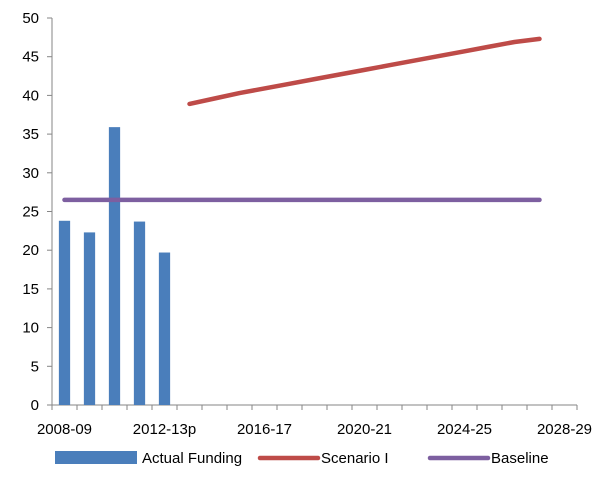 The image size is (608, 495). What do you see at coordinates (30, 95) in the screenshot?
I see `y-tick-label: 40` at bounding box center [30, 95].